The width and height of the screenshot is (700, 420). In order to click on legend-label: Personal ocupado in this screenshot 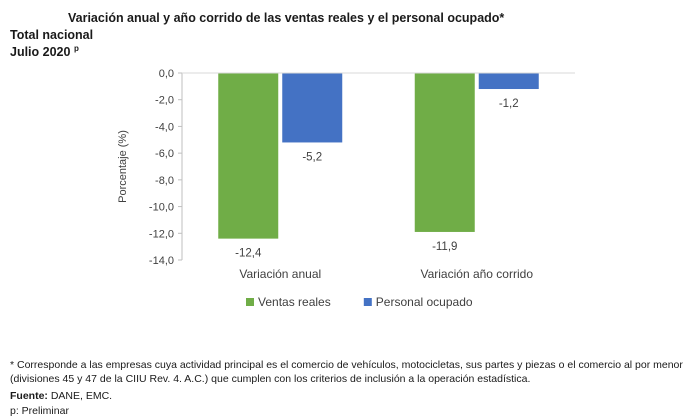, I will do `click(424, 302)`.